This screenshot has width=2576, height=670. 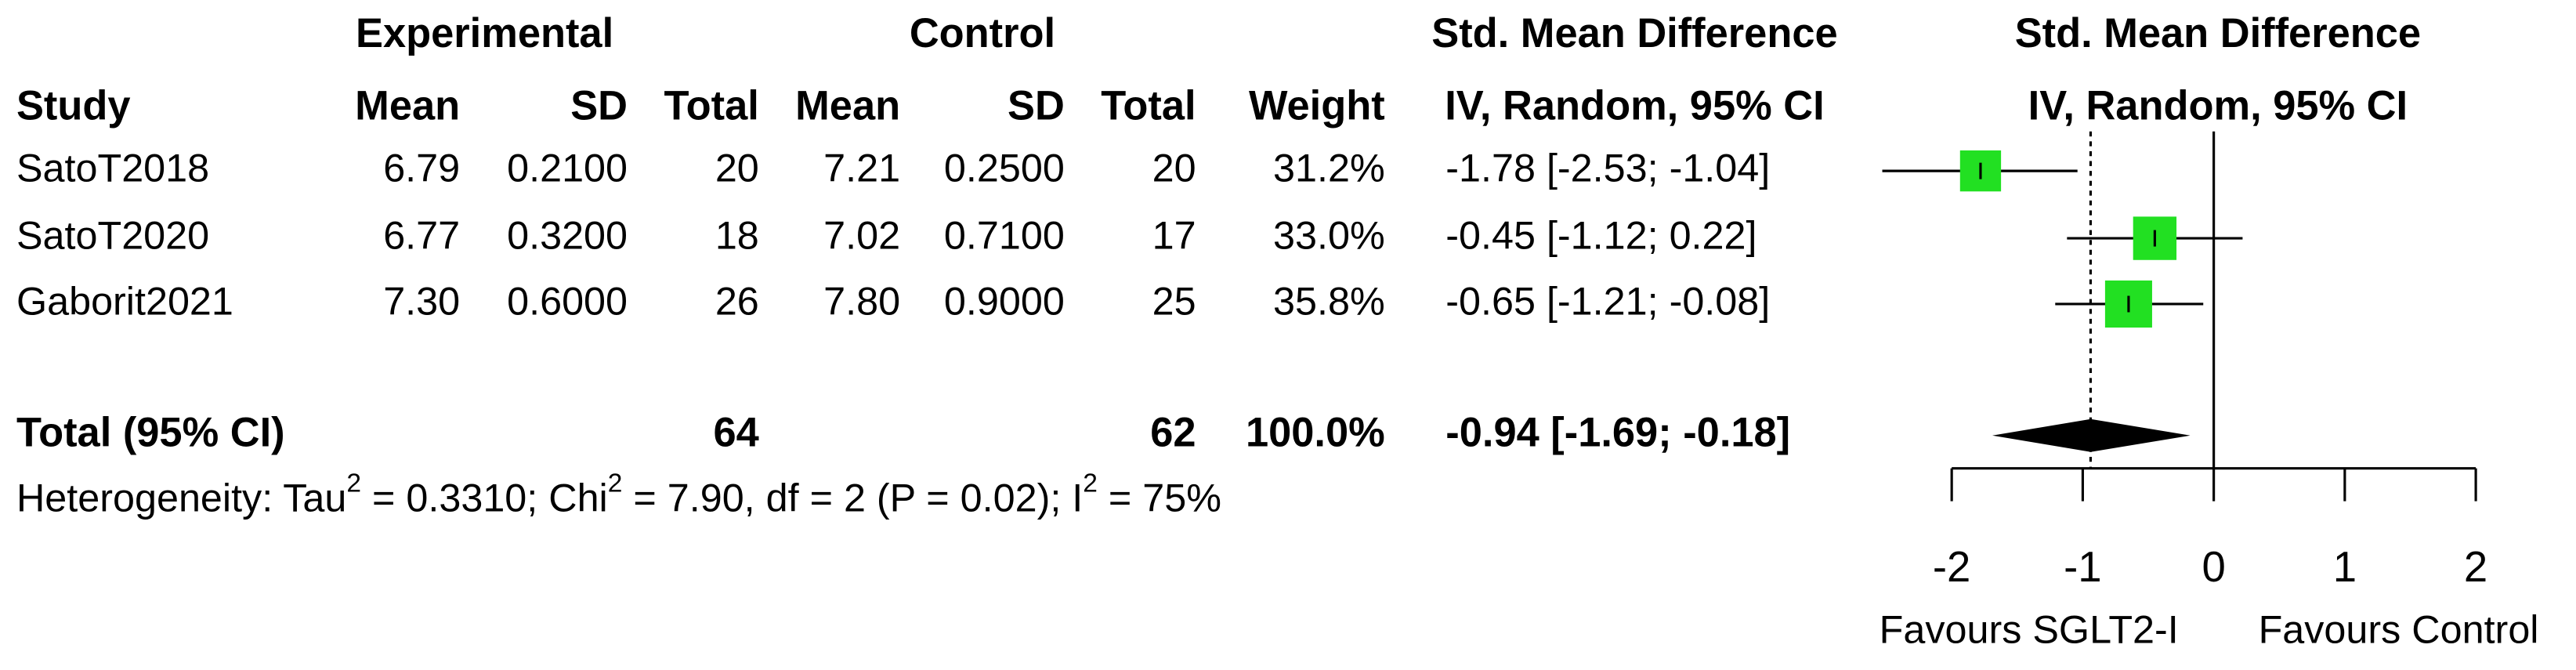 I want to click on cell-exp-total: 20, so click(x=737, y=167).